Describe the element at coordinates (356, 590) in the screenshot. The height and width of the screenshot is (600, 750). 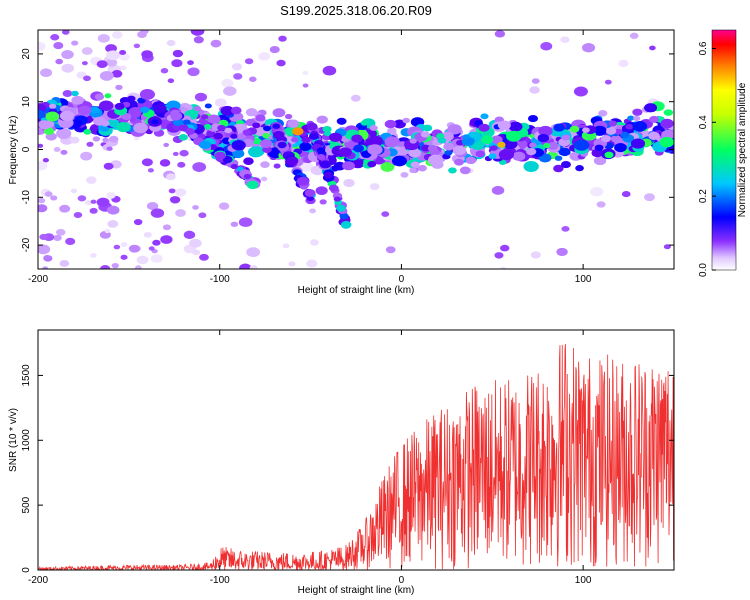
I see `bottom-x-axis-label: Height of straight line (km)` at that location.